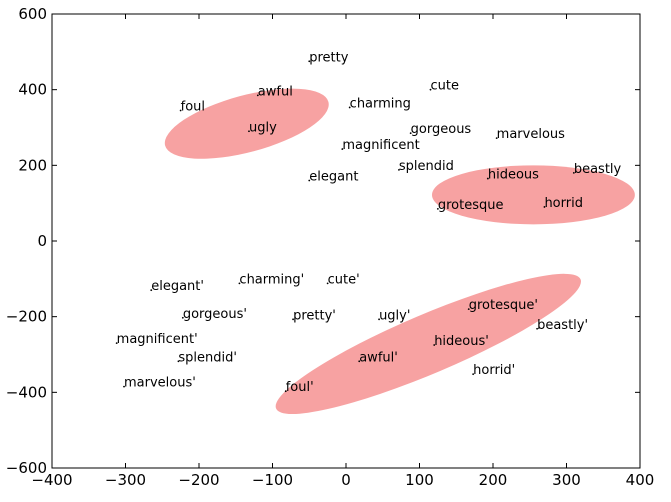  I want to click on point-label: pretty, so click(329, 57).